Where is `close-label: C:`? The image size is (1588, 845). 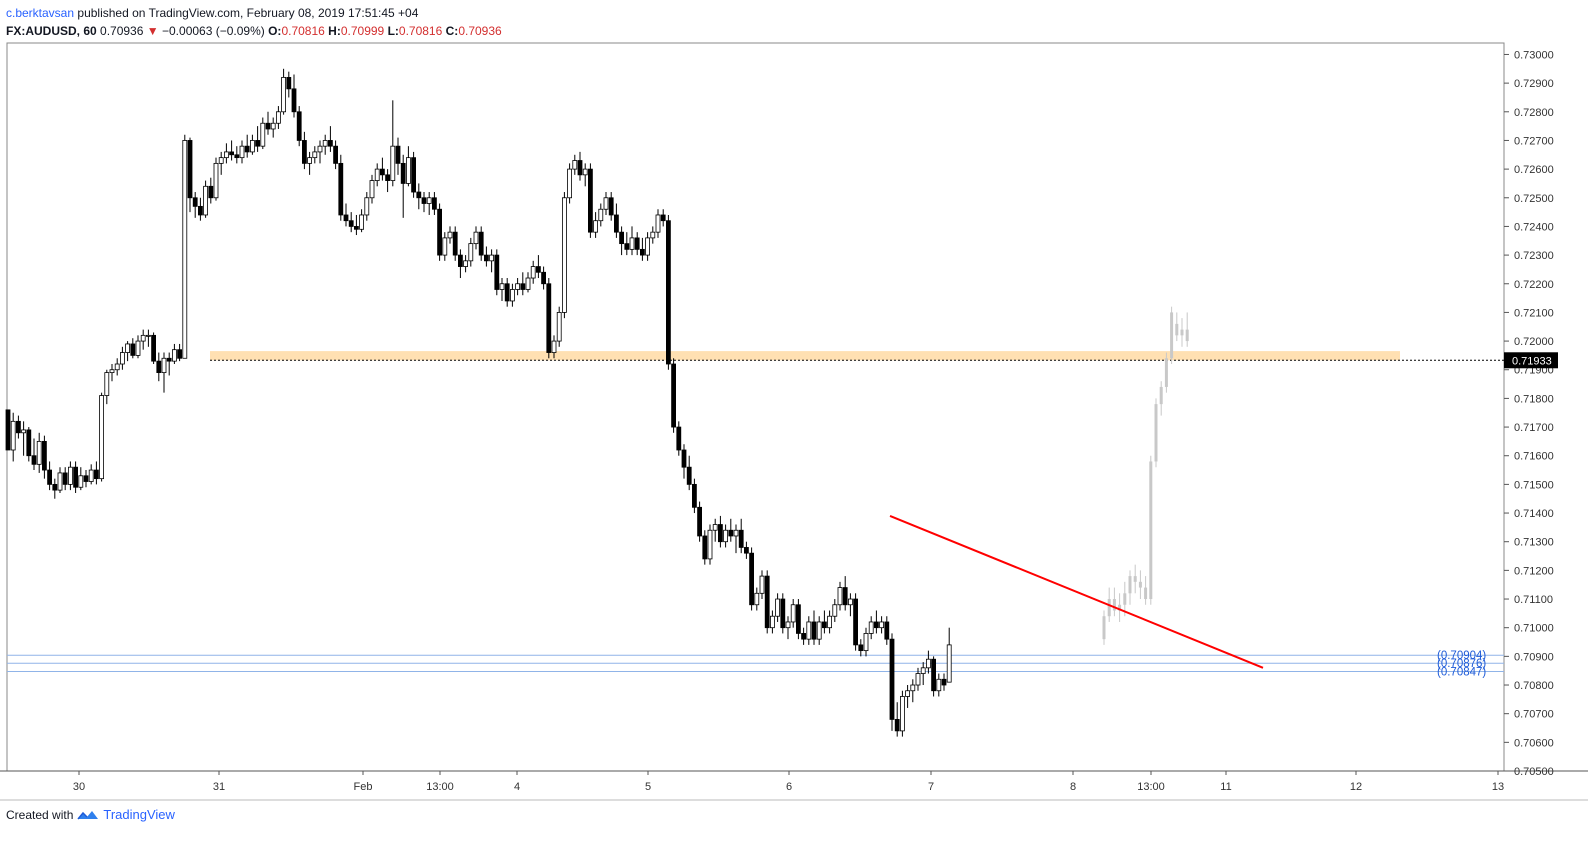 close-label: C: is located at coordinates (452, 31).